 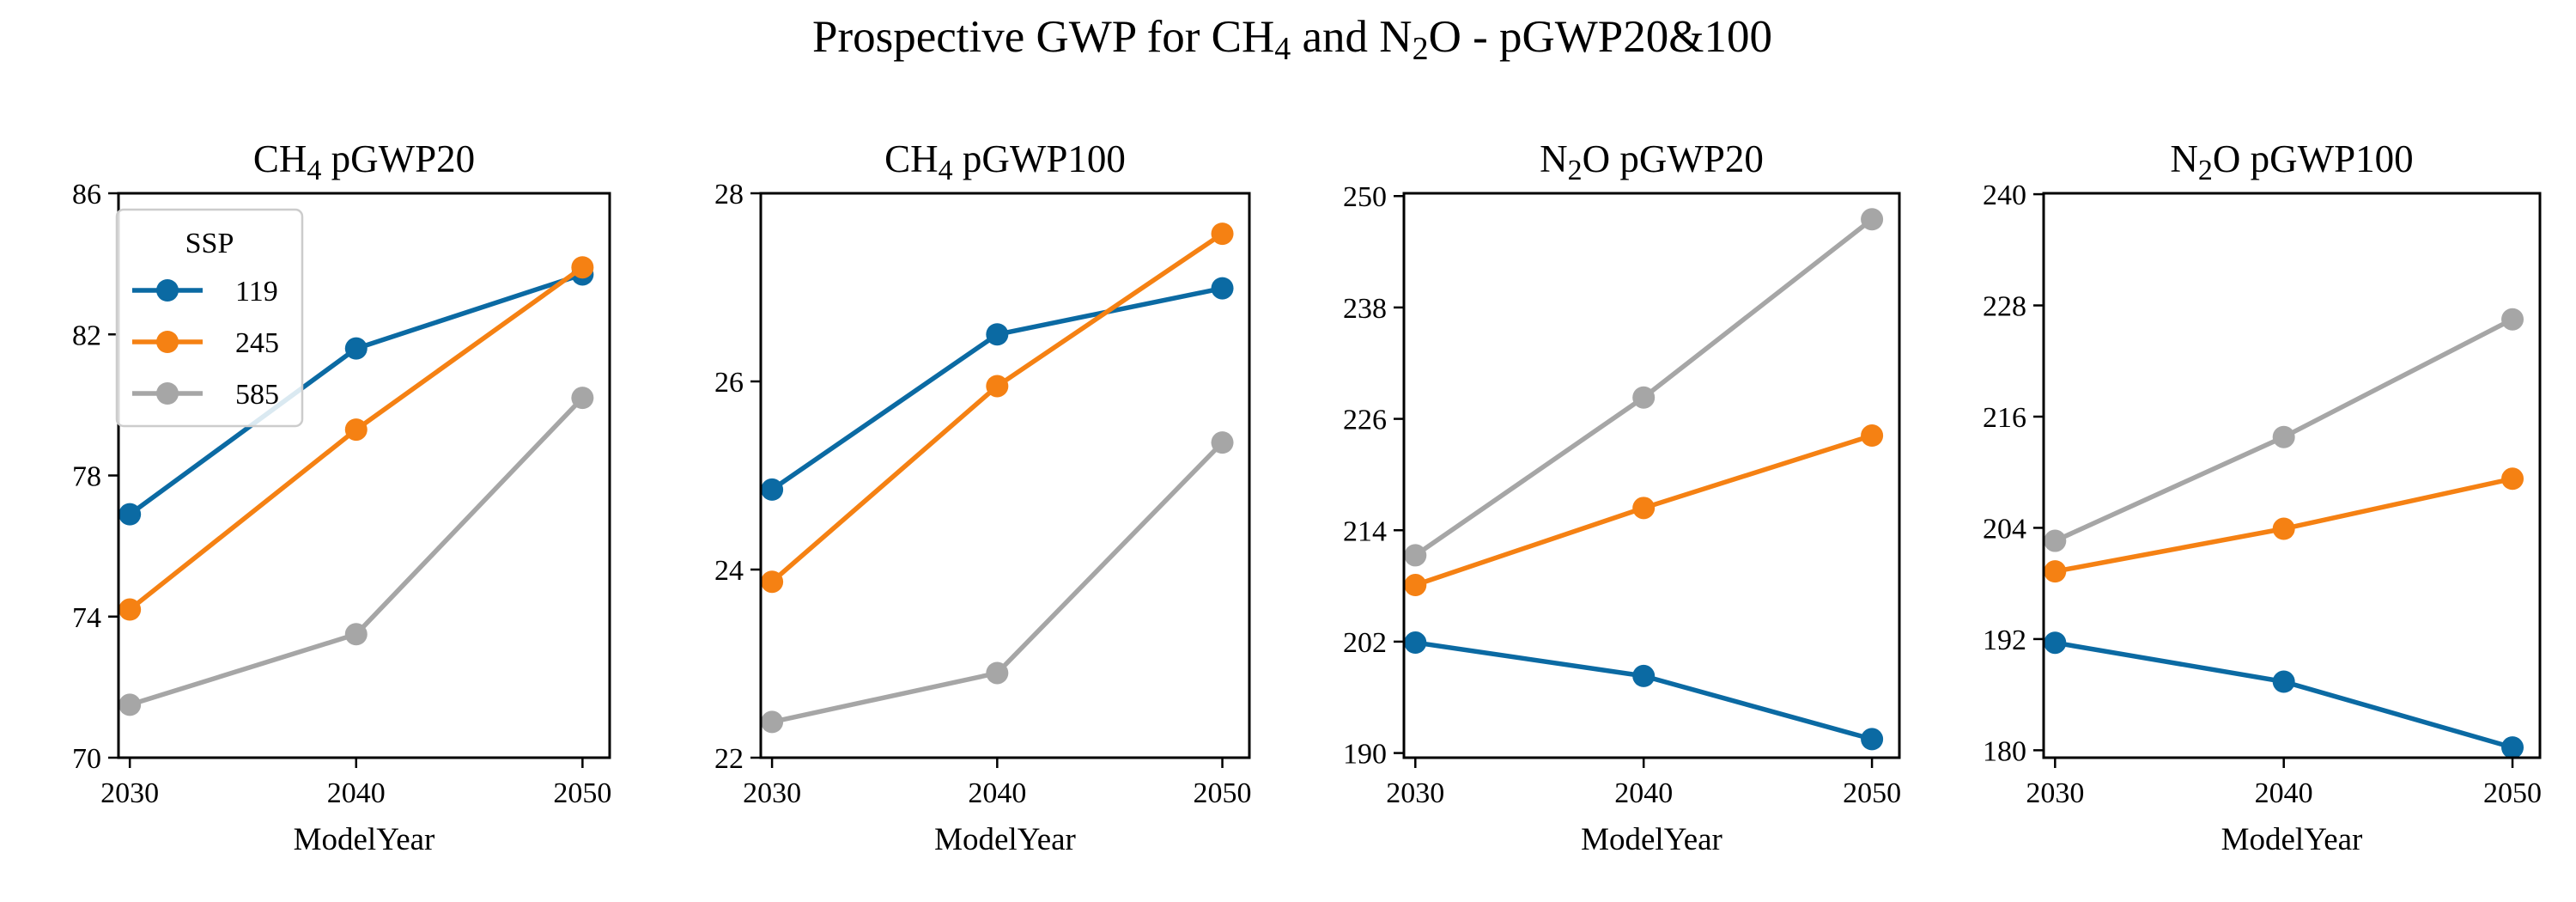 I want to click on y-tick-label: 26, so click(x=729, y=383).